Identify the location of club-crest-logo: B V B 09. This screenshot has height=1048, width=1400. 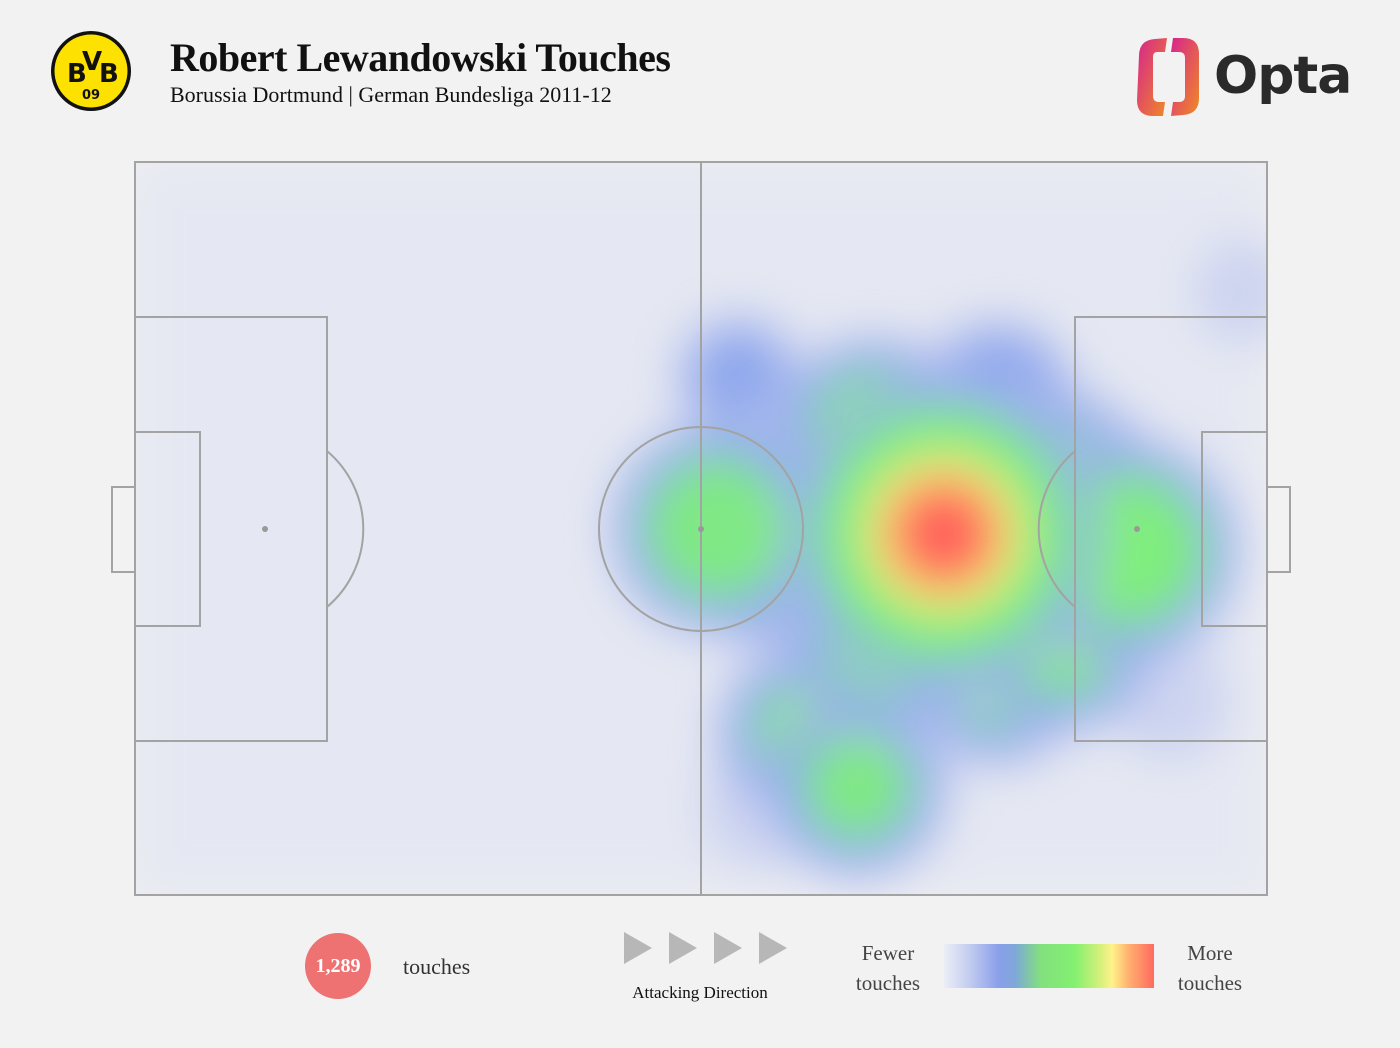
(91, 71).